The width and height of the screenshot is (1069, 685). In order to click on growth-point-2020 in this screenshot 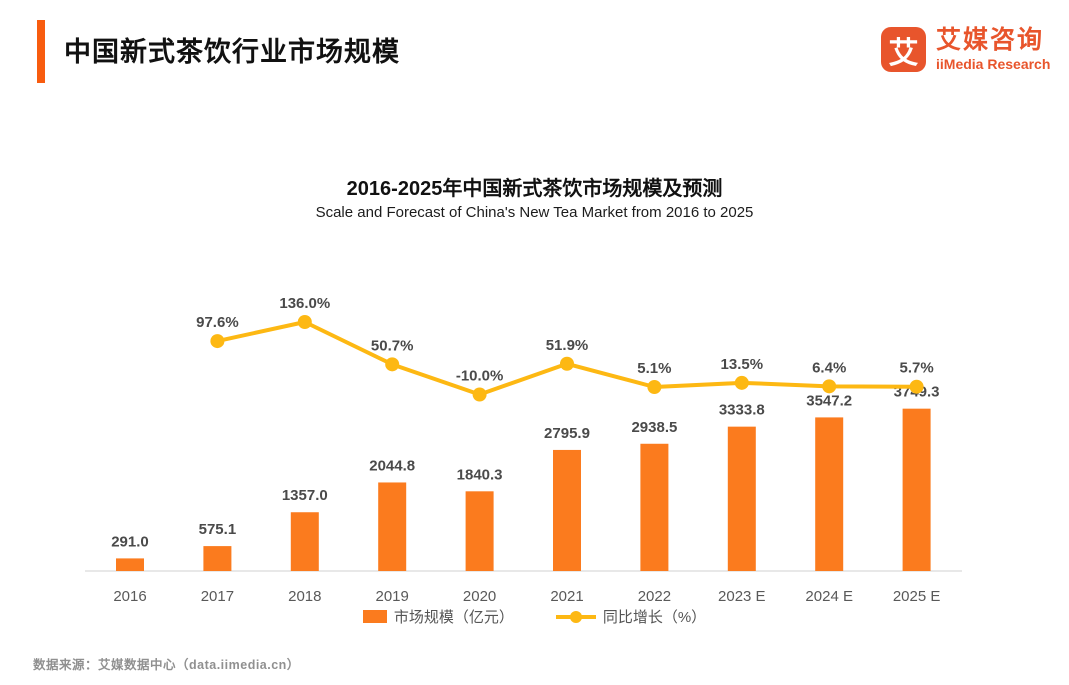, I will do `click(479, 394)`.